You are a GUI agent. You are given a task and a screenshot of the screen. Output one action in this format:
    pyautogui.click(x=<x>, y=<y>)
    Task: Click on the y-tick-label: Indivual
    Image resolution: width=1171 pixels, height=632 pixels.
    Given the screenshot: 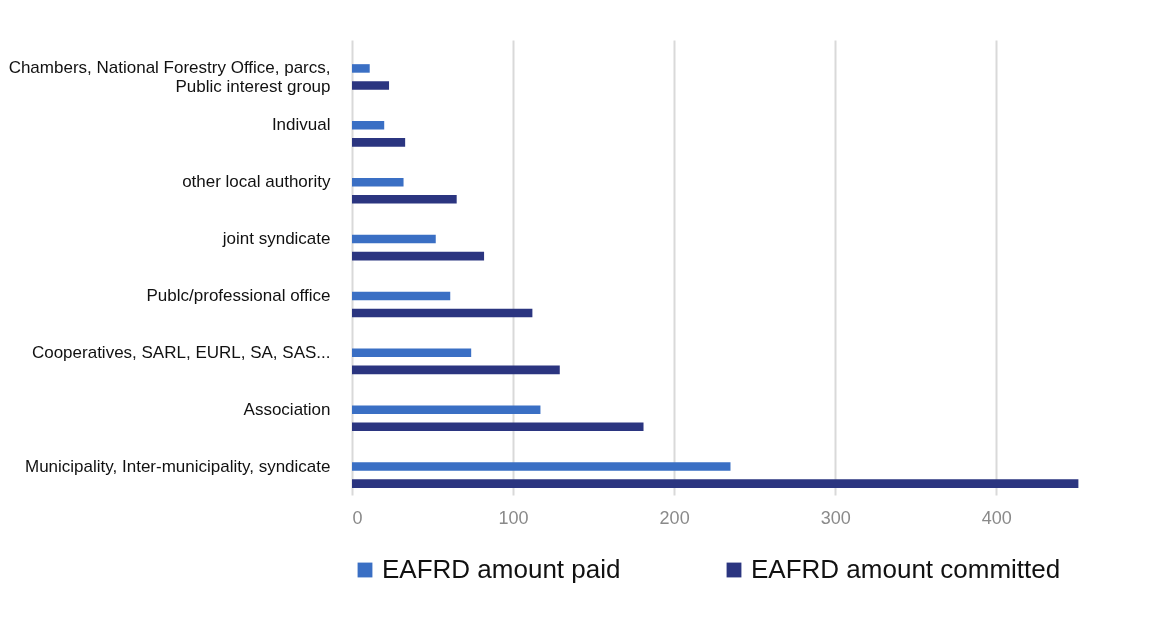 What is the action you would take?
    pyautogui.click(x=301, y=125)
    